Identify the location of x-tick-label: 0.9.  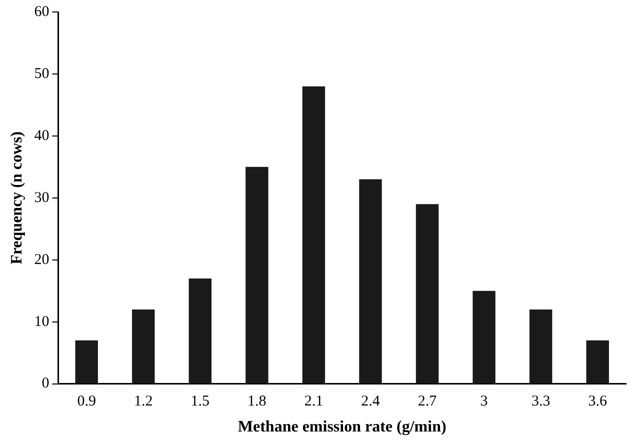
(86, 402).